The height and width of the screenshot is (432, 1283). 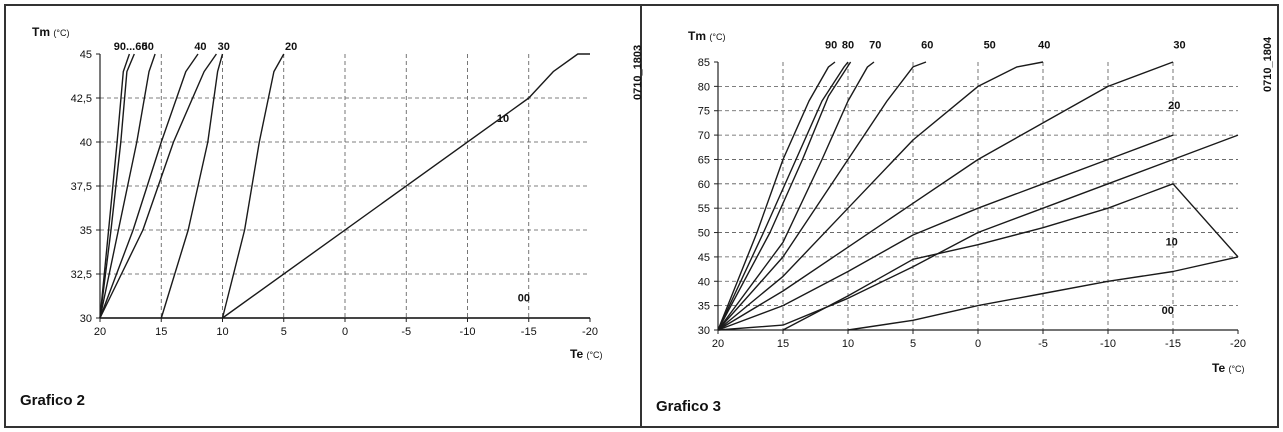 What do you see at coordinates (1236, 369) in the screenshot?
I see `chart-2-x-axis-unit: (°C)` at bounding box center [1236, 369].